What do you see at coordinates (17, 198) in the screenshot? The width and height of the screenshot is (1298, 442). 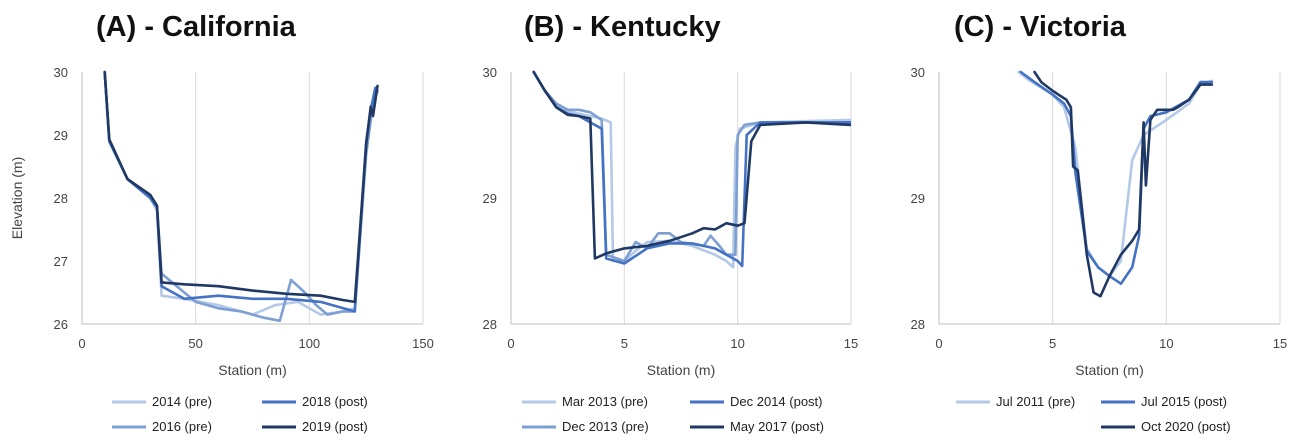 I see `y-axis-title: Elevation (m)` at bounding box center [17, 198].